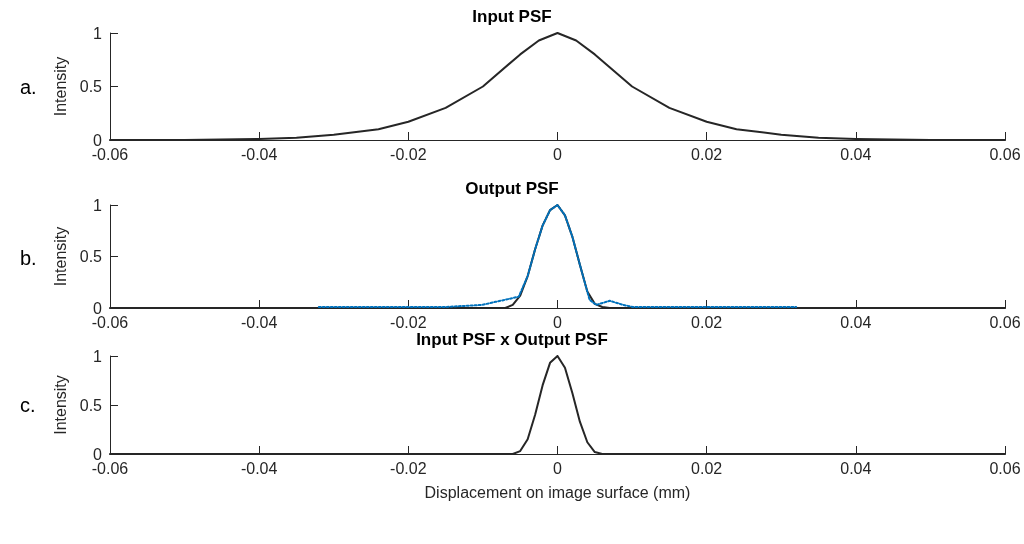 Image resolution: width=1024 pixels, height=544 pixels. I want to click on text: c., so click(28, 405).